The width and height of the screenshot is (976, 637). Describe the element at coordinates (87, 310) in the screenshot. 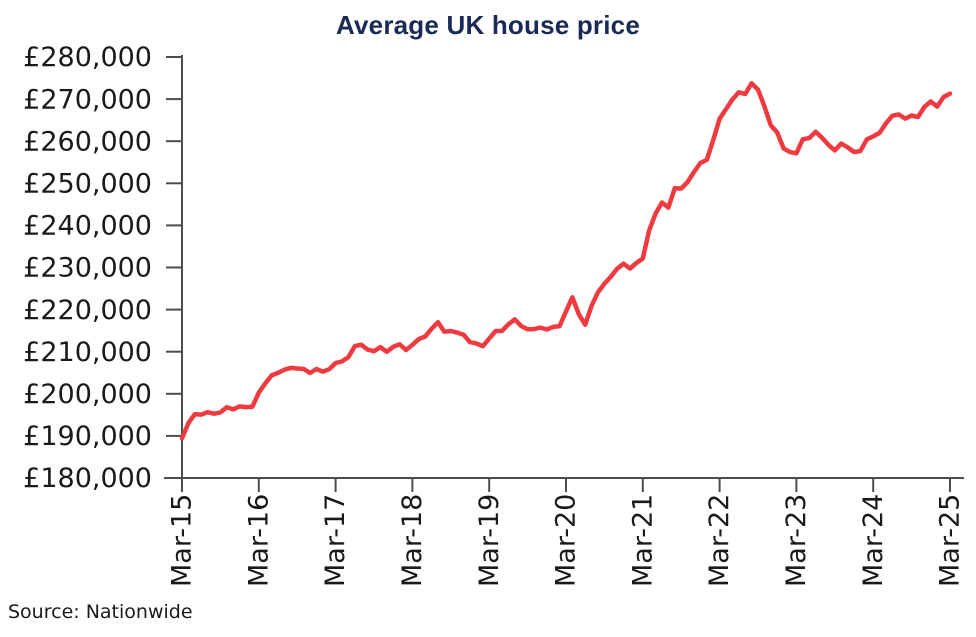

I see `y-tick-label: £220,000` at that location.